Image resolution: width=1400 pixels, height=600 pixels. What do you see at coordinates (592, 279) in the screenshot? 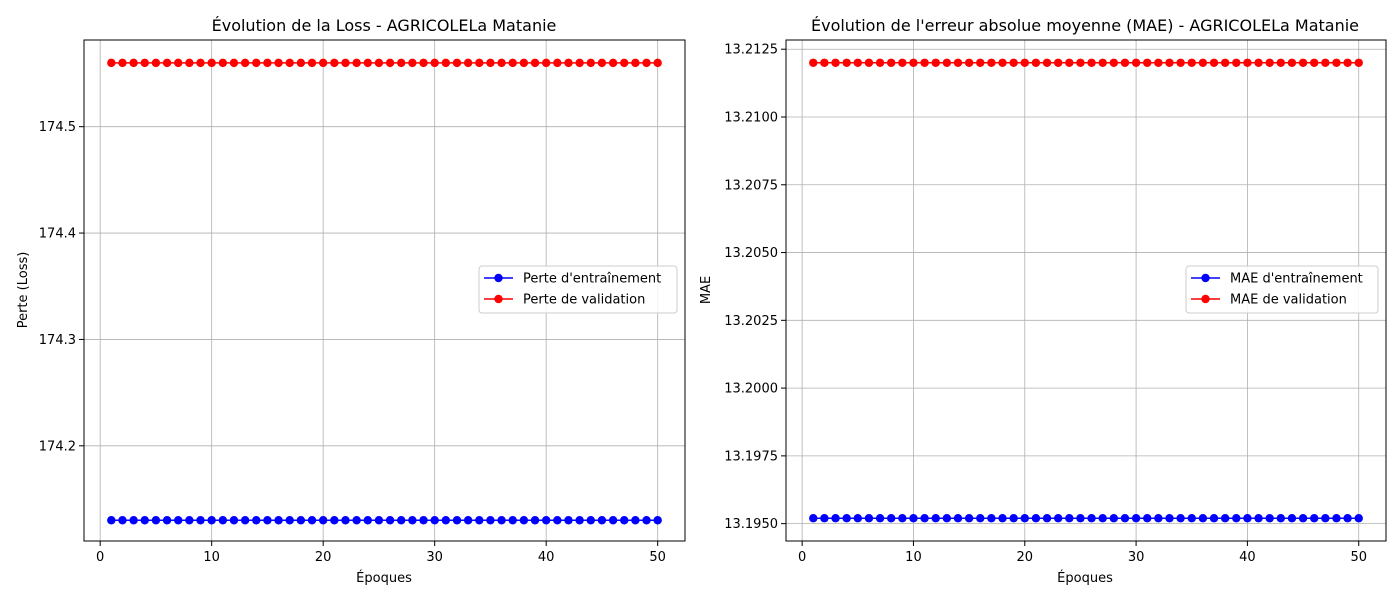
I see `legend-label: Perte d'entraînement` at bounding box center [592, 279].